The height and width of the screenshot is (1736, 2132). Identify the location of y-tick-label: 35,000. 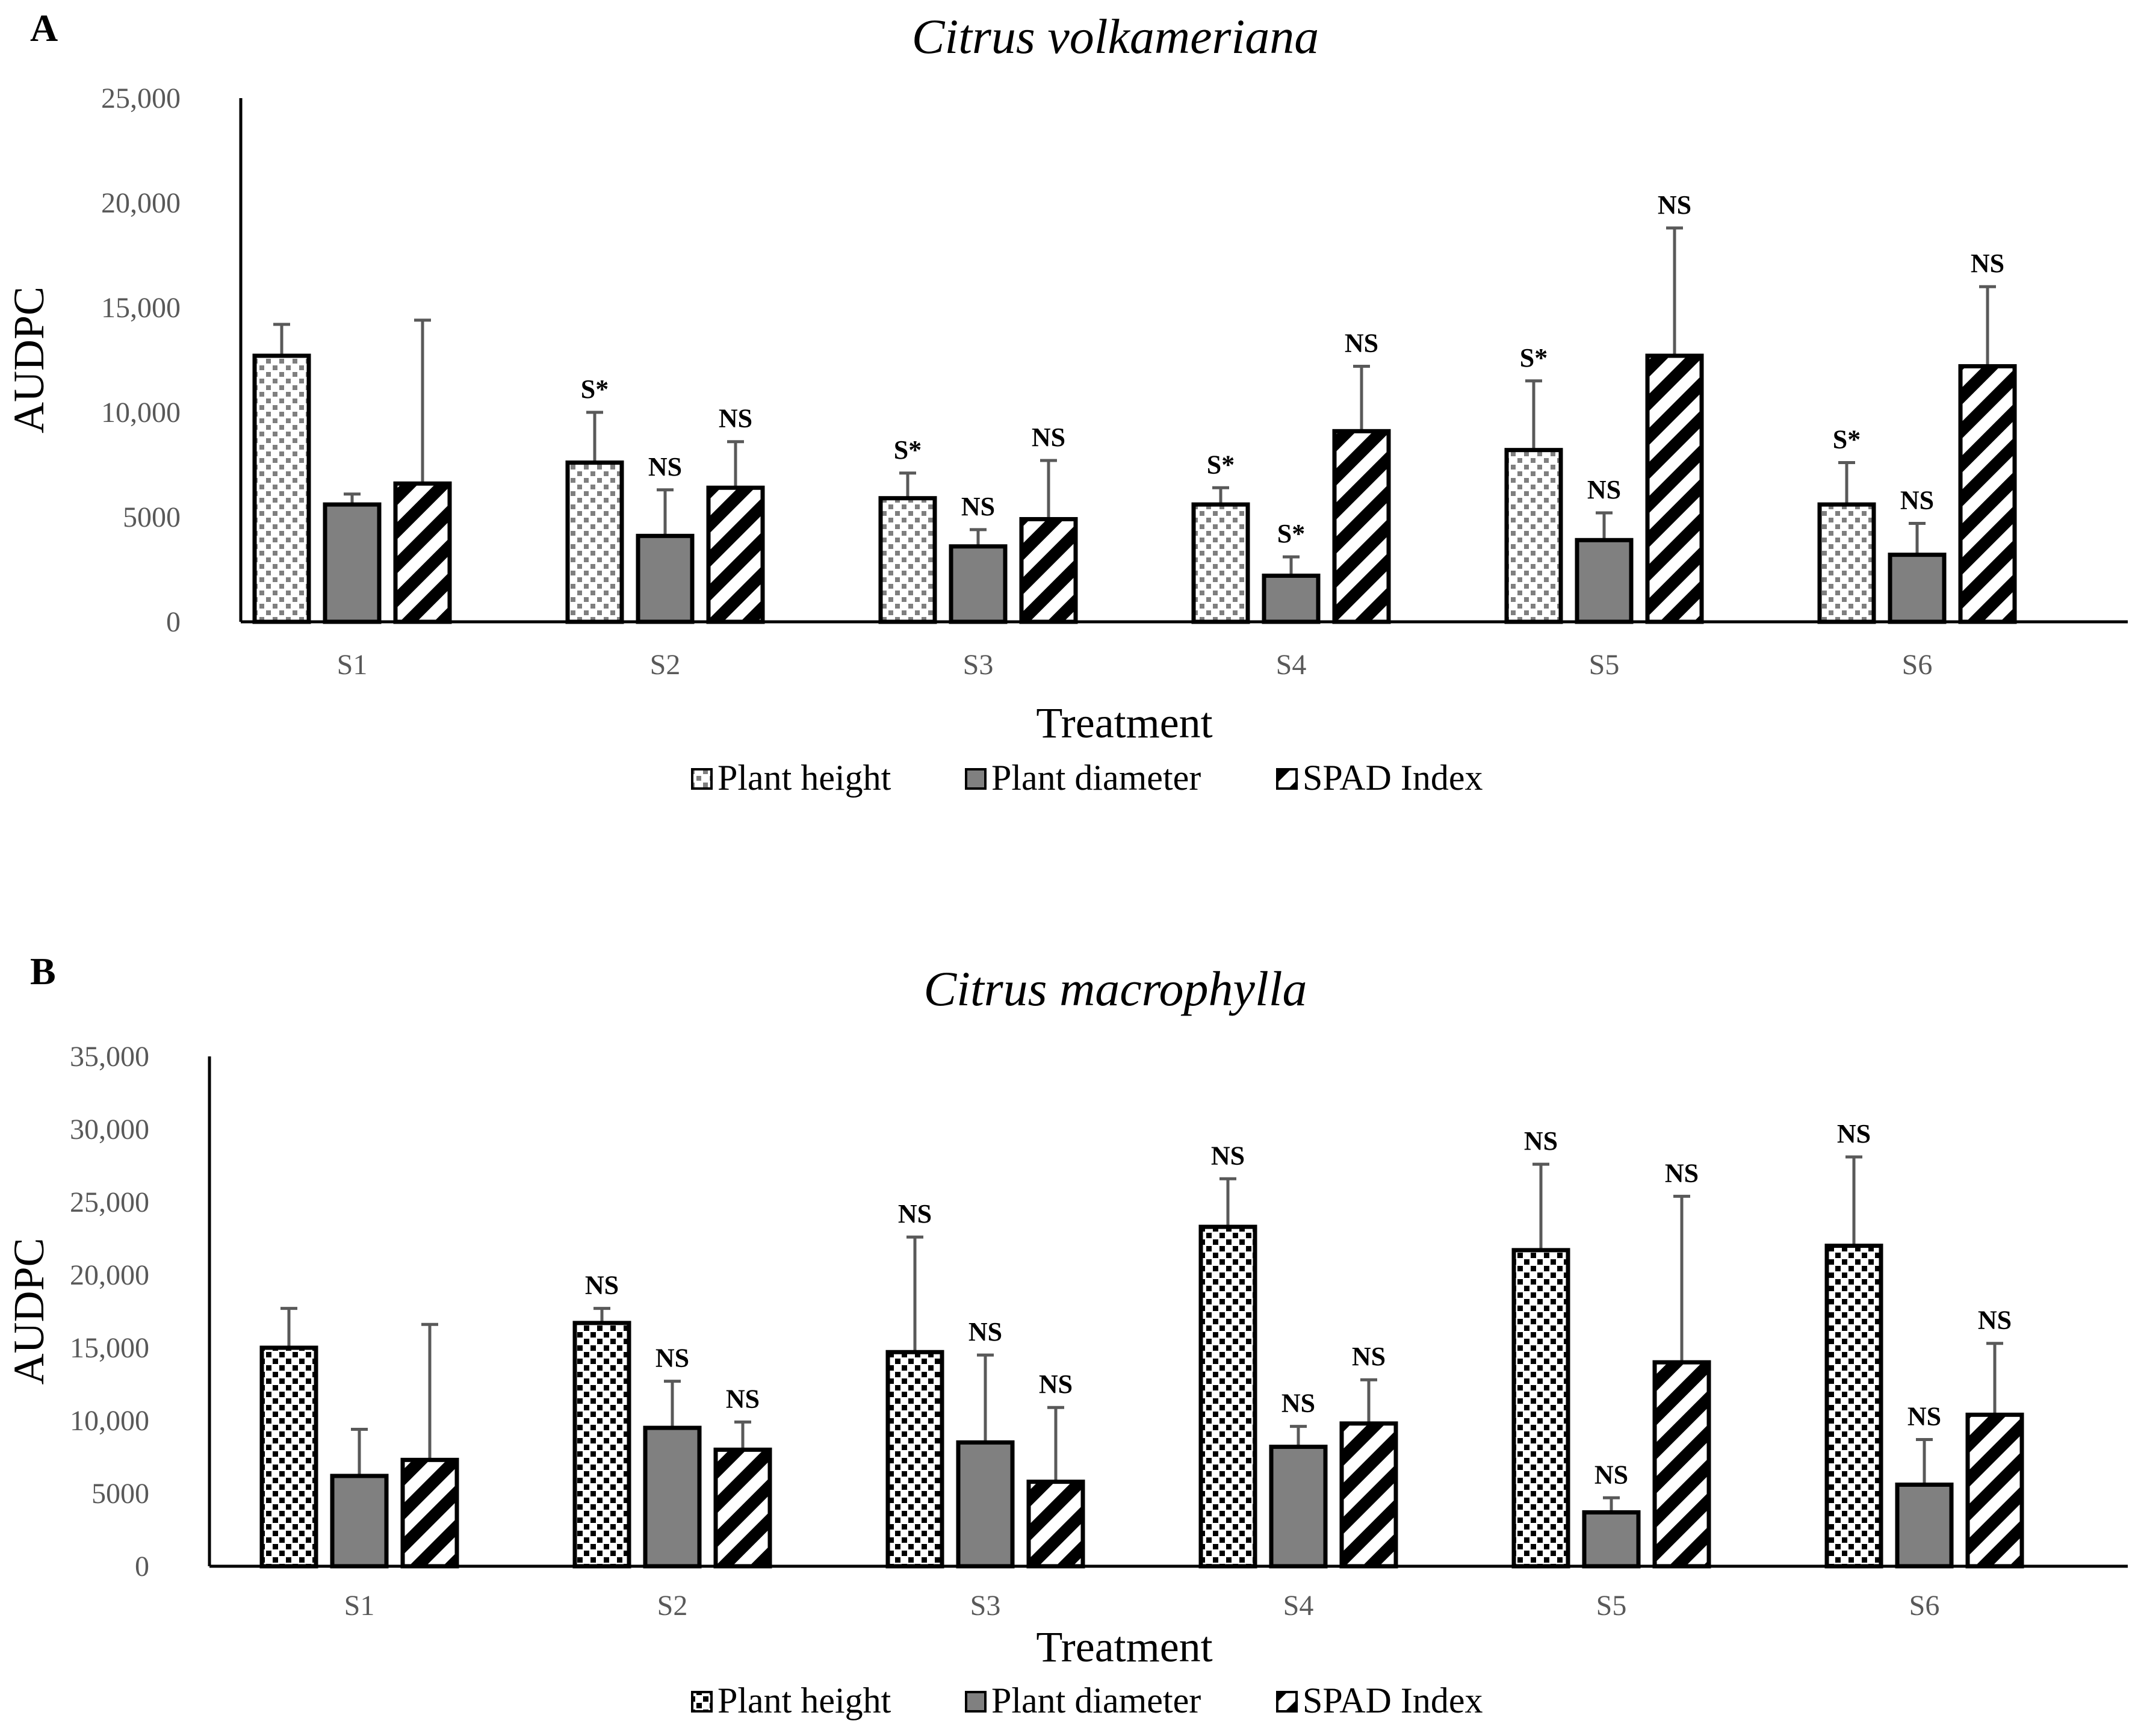
(110, 1057).